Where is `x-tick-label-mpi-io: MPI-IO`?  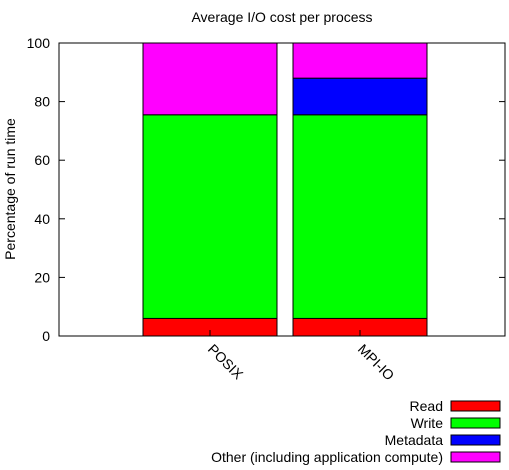
x-tick-label-mpi-io: MPI-IO is located at coordinates (376, 362).